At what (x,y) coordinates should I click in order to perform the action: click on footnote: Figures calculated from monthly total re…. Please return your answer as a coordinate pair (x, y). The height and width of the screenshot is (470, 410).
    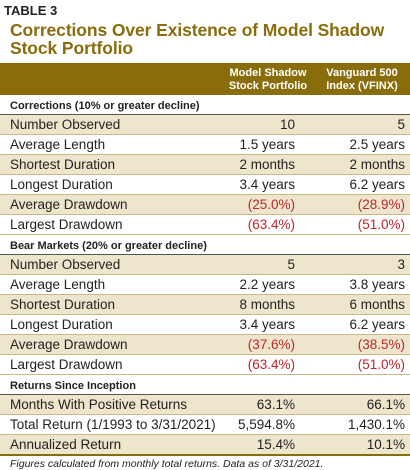
    Looking at the image, I should click on (167, 464).